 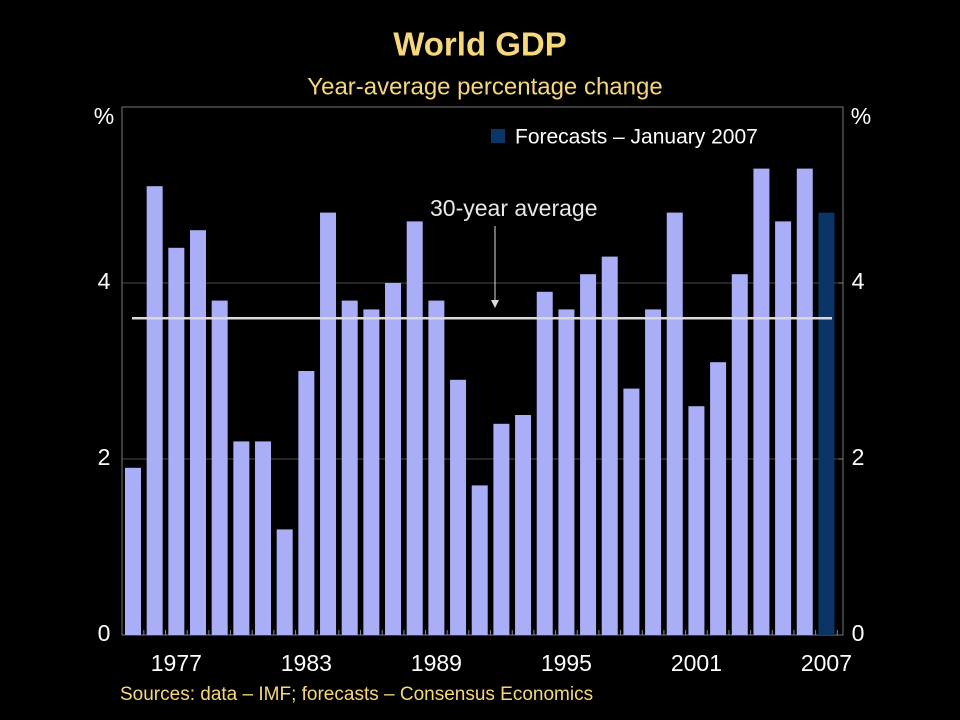 What do you see at coordinates (858, 457) in the screenshot?
I see `y2-tick-label: 2` at bounding box center [858, 457].